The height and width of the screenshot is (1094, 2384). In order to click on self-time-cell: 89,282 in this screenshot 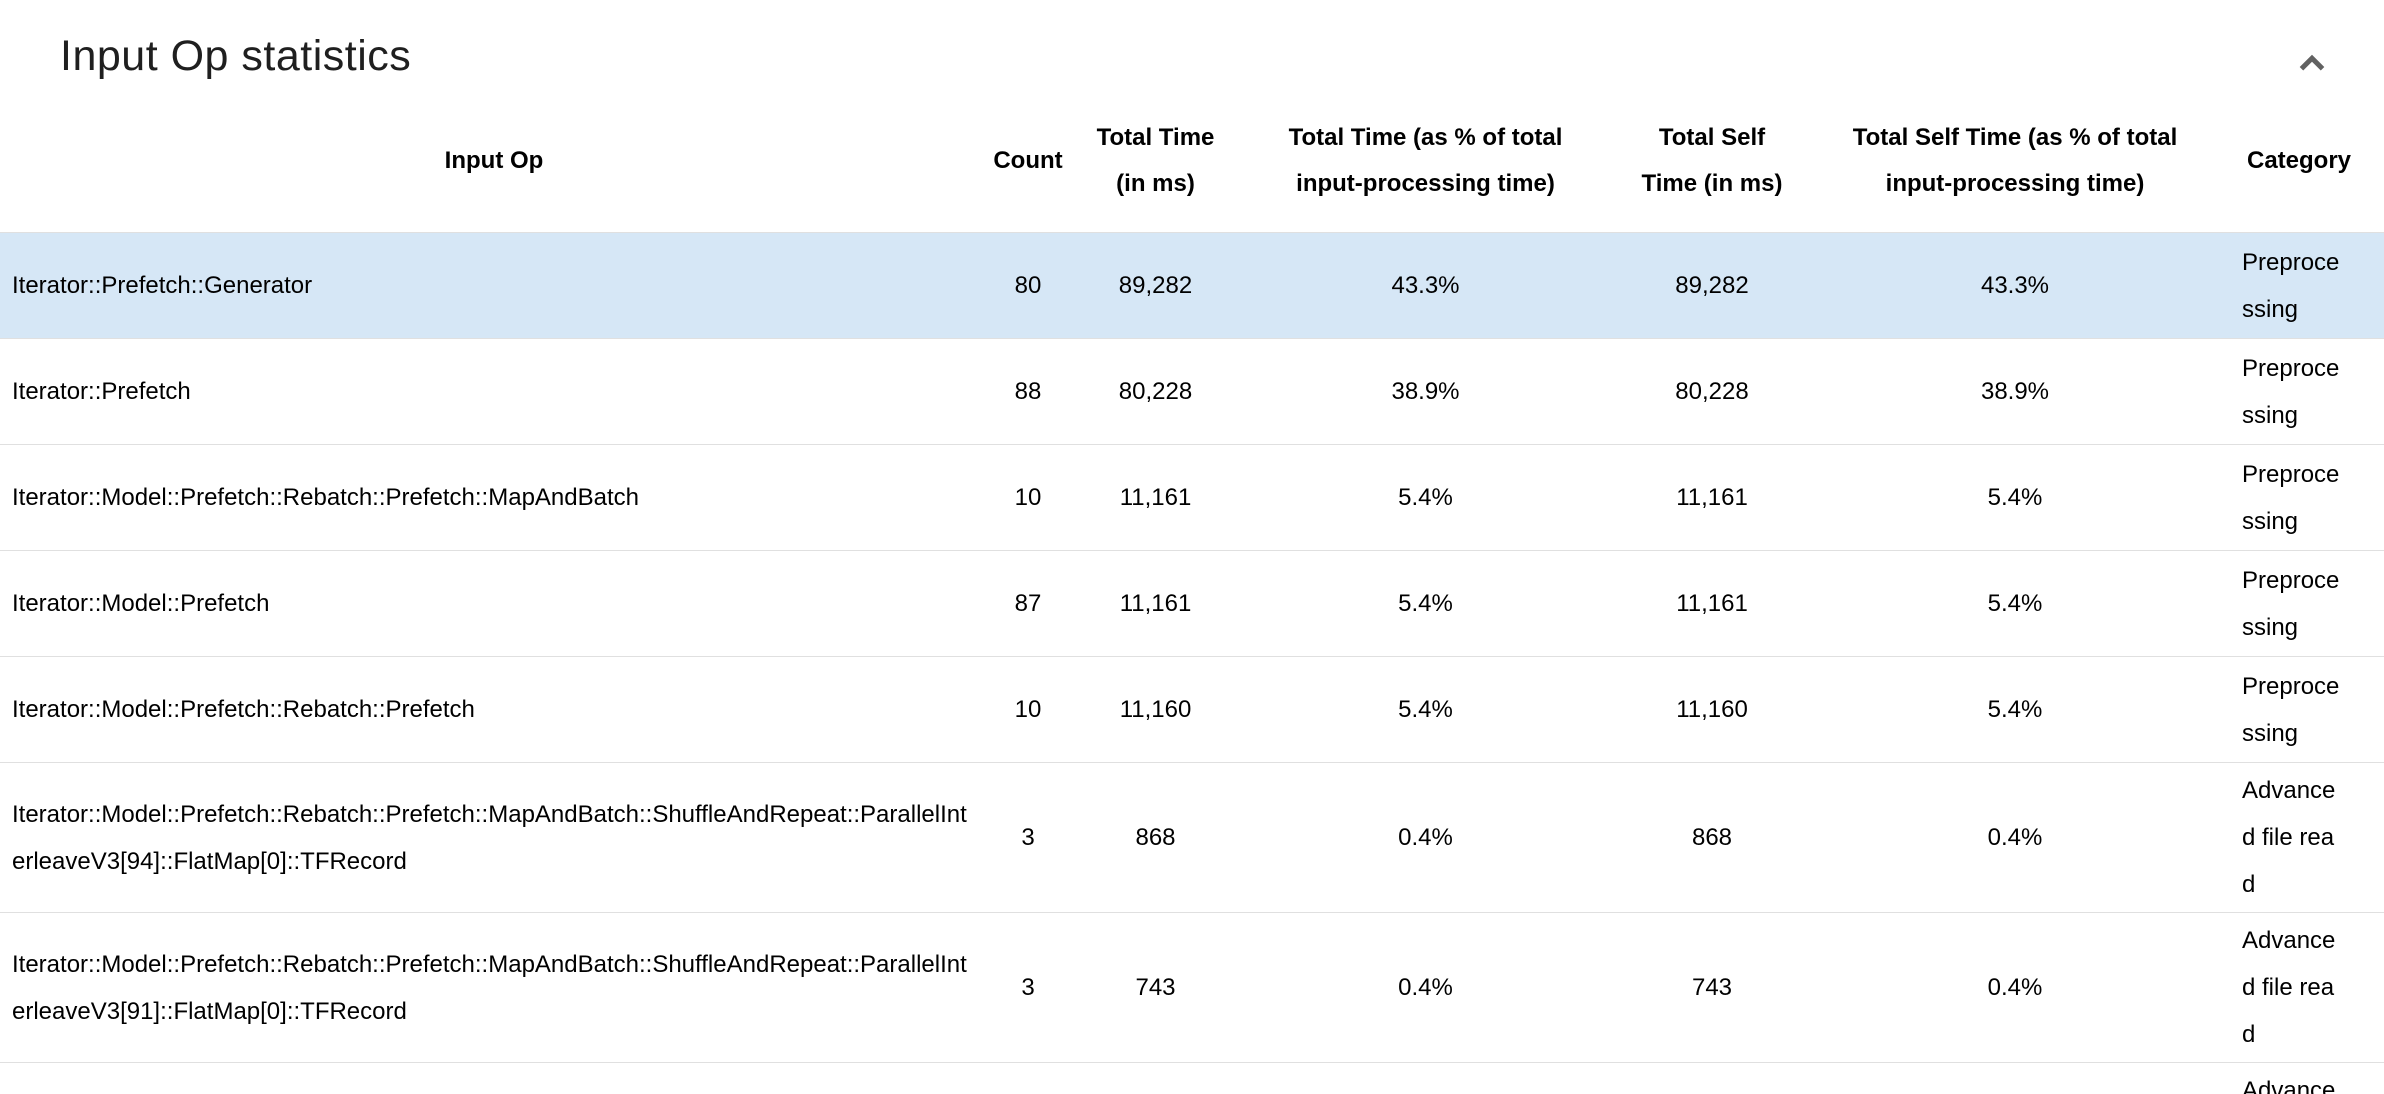, I will do `click(1712, 285)`.